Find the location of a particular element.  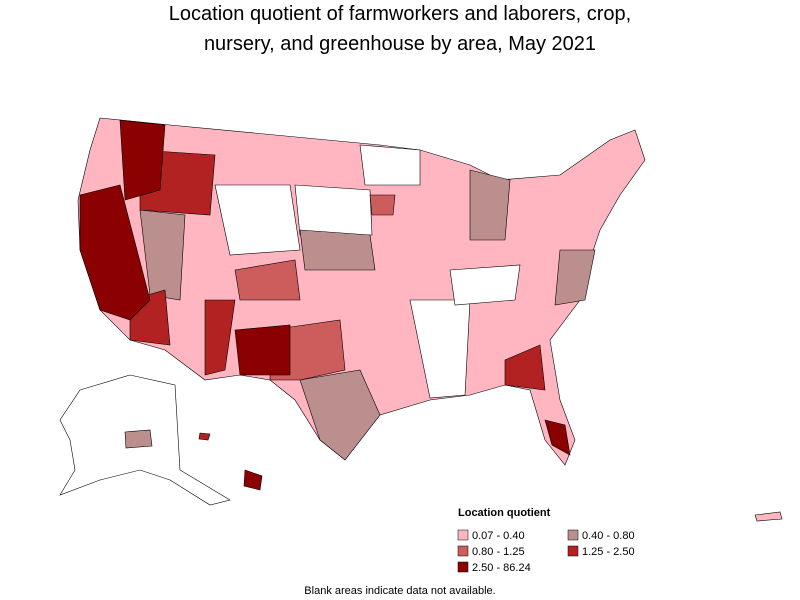

legend-label: 0.07 - 0.40 is located at coordinates (498, 536).